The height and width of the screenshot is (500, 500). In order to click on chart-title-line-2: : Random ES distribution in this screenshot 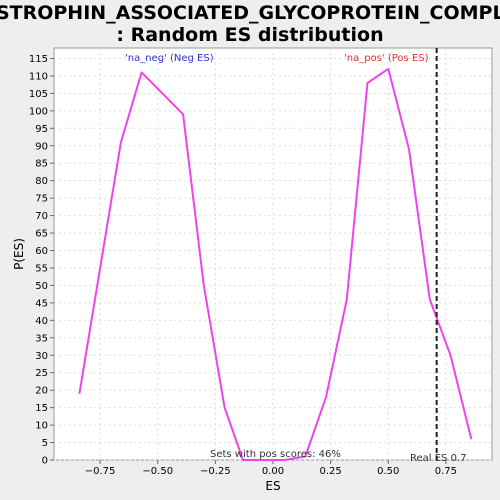, I will do `click(249, 35)`.